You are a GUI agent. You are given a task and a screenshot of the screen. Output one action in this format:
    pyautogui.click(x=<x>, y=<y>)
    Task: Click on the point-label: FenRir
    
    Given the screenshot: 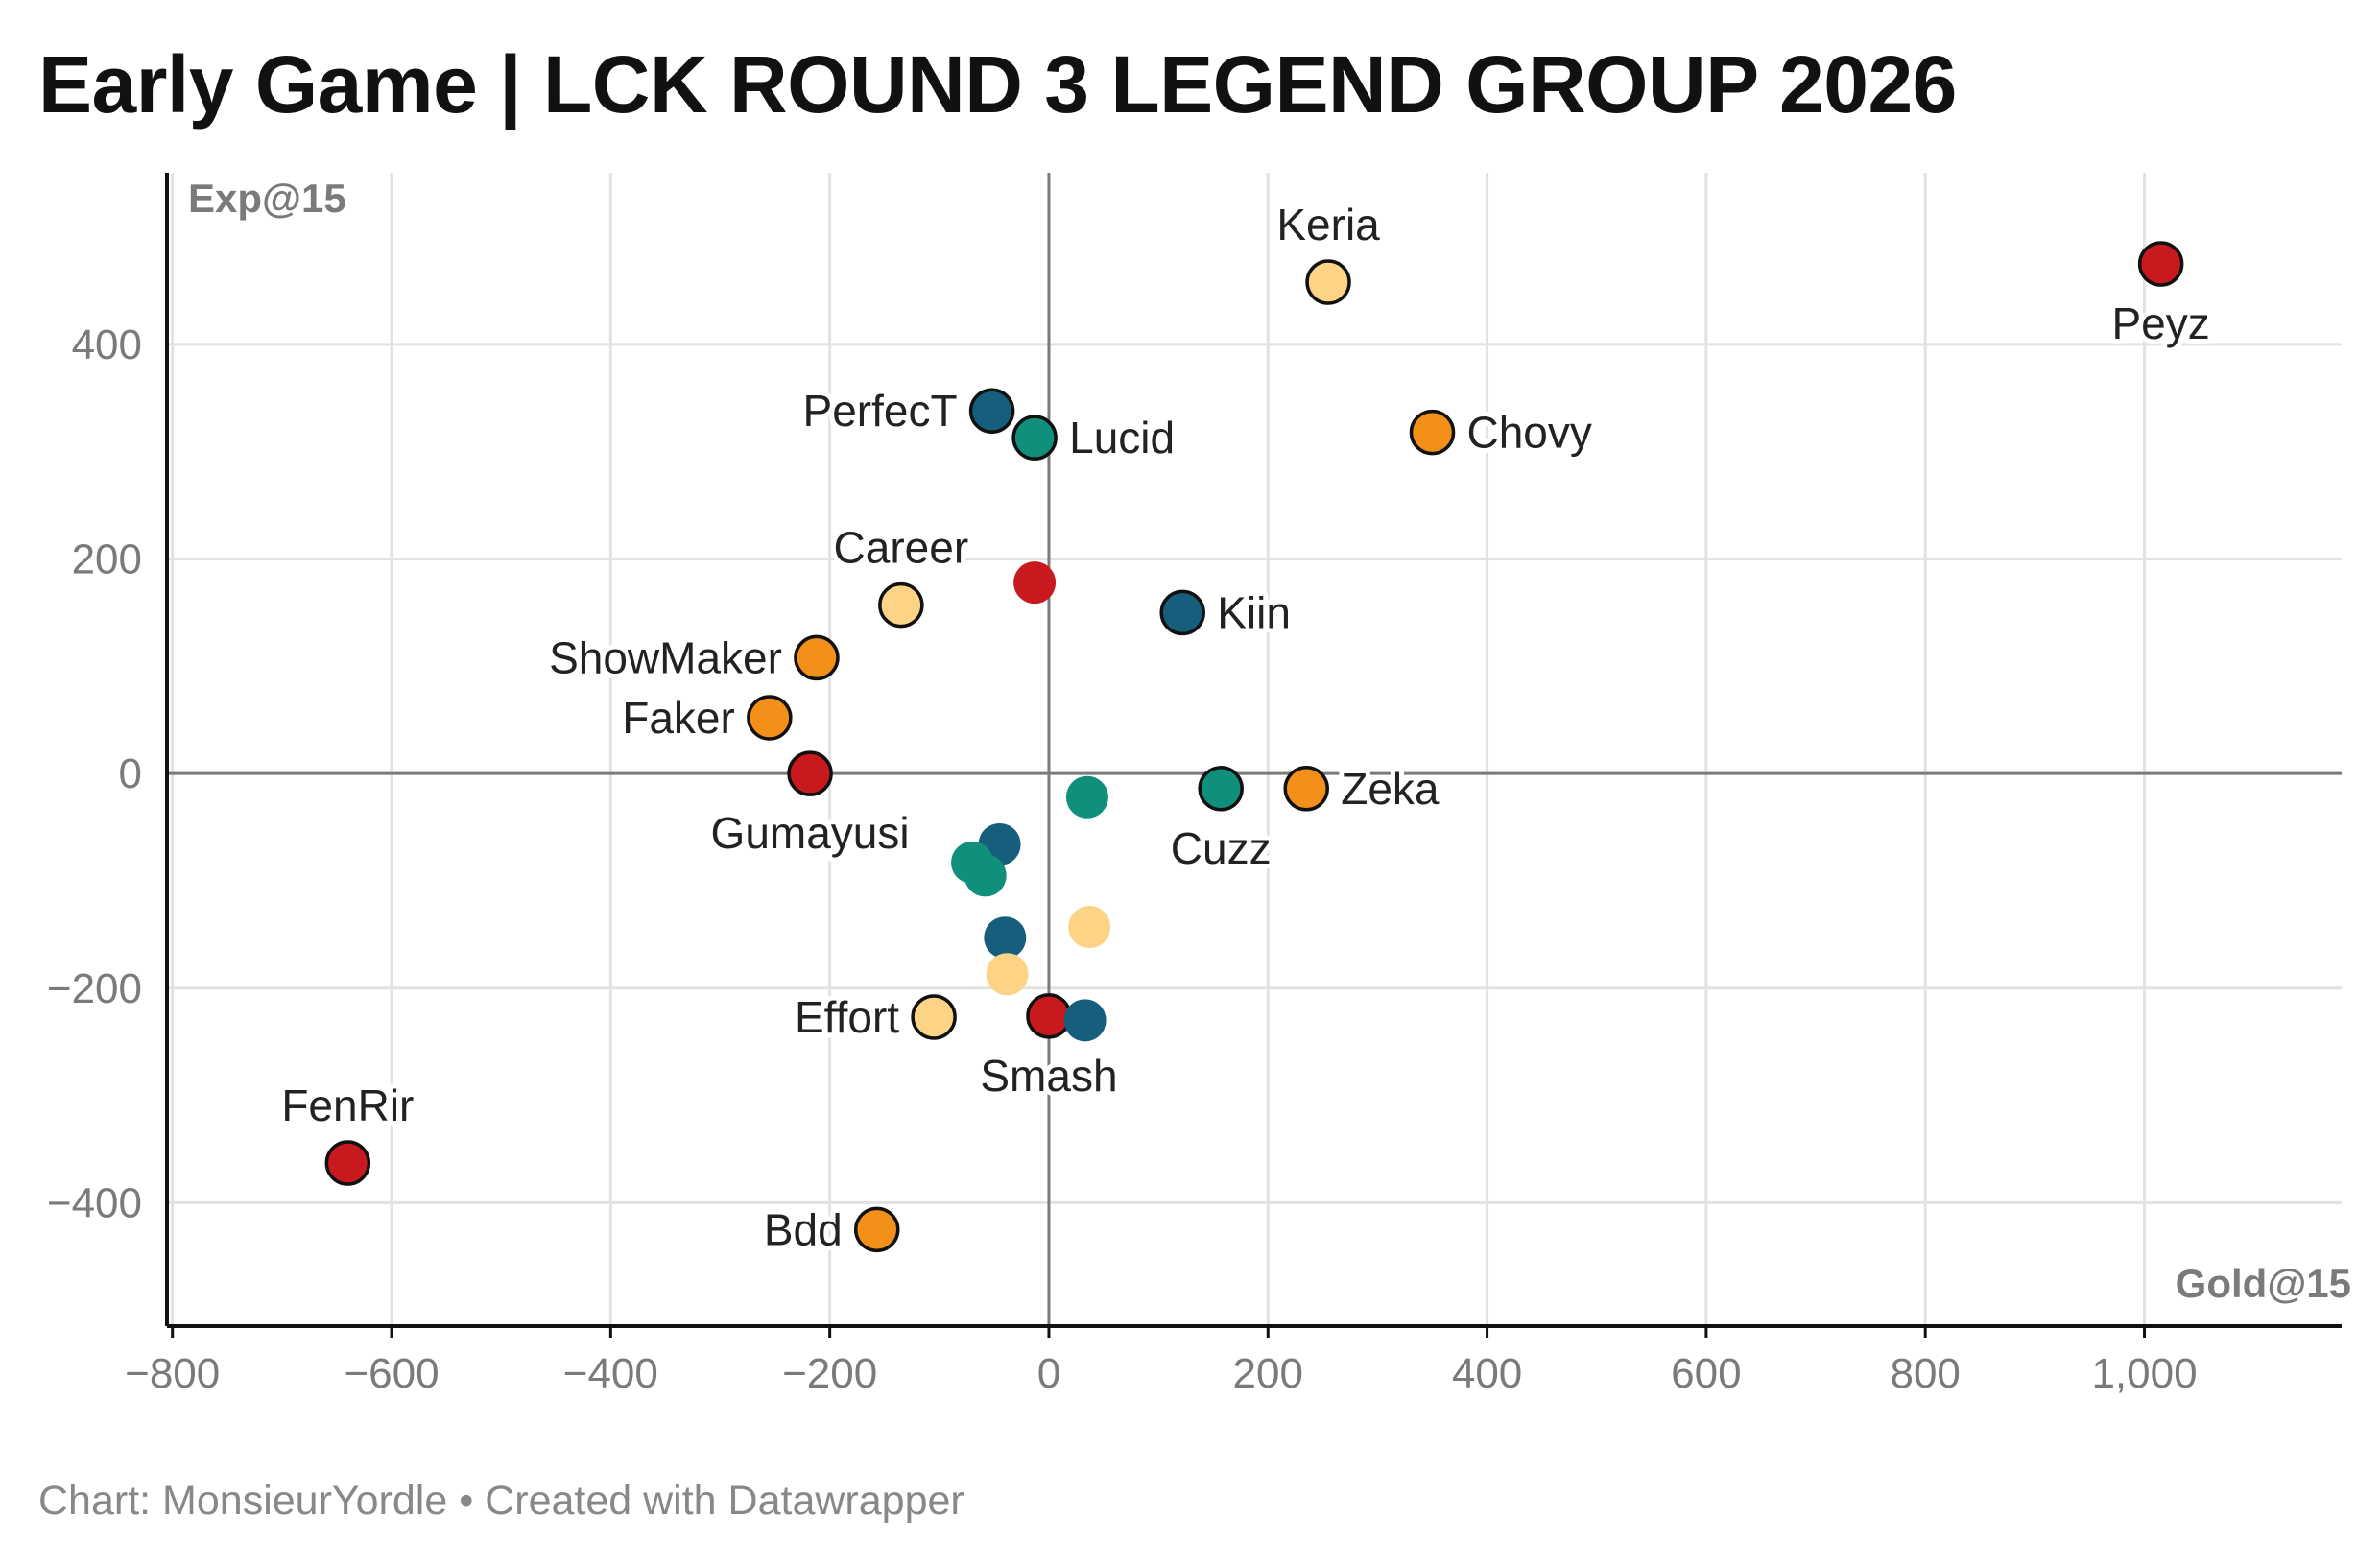 What is the action you would take?
    pyautogui.click(x=347, y=1105)
    